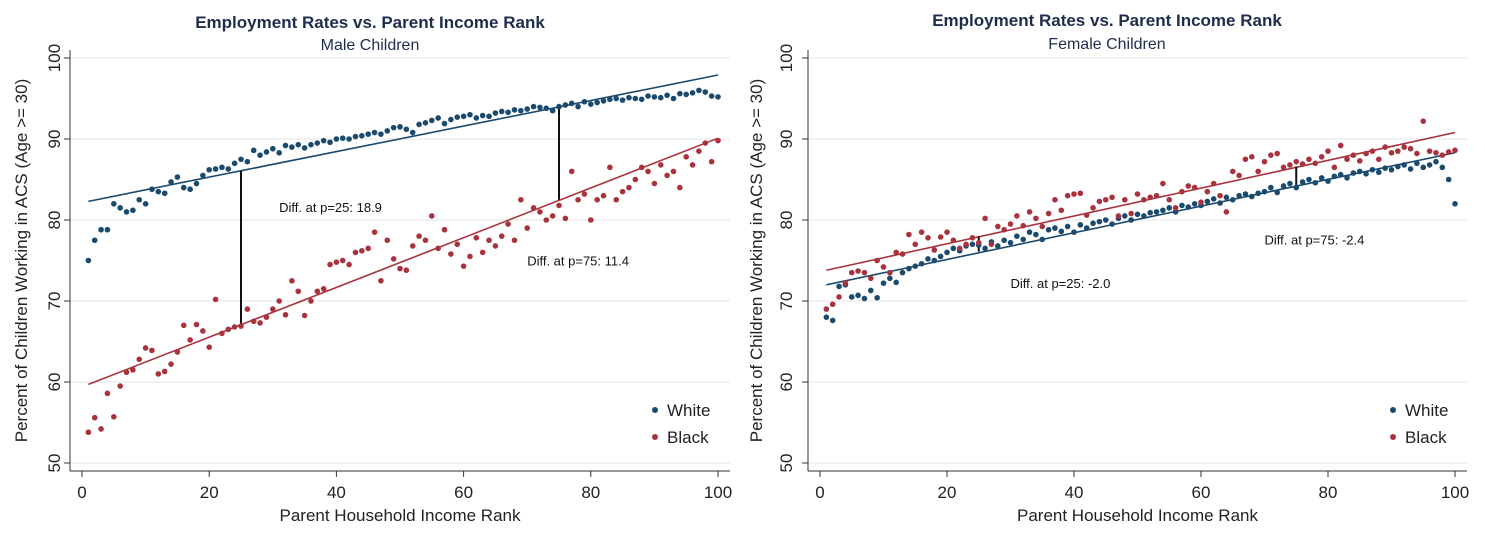 This screenshot has height=540, width=1485. What do you see at coordinates (578, 260) in the screenshot?
I see `diff-annotation: Diff. at p=75: 11.4` at bounding box center [578, 260].